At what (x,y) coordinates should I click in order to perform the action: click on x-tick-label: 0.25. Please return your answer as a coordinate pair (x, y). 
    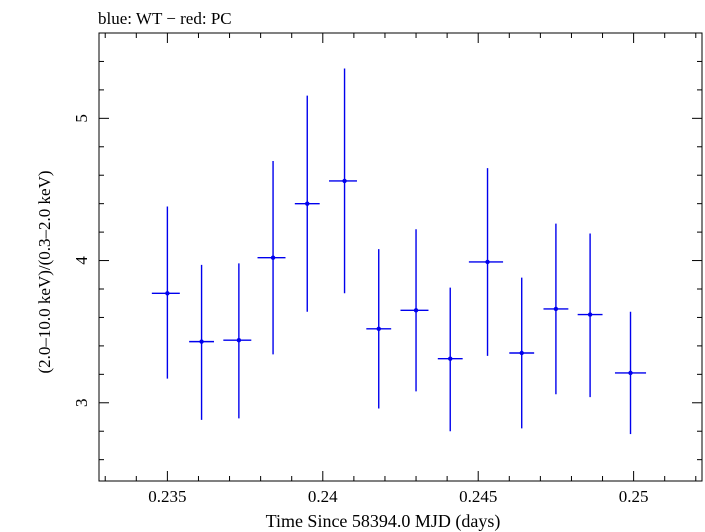
    Looking at the image, I should click on (634, 496).